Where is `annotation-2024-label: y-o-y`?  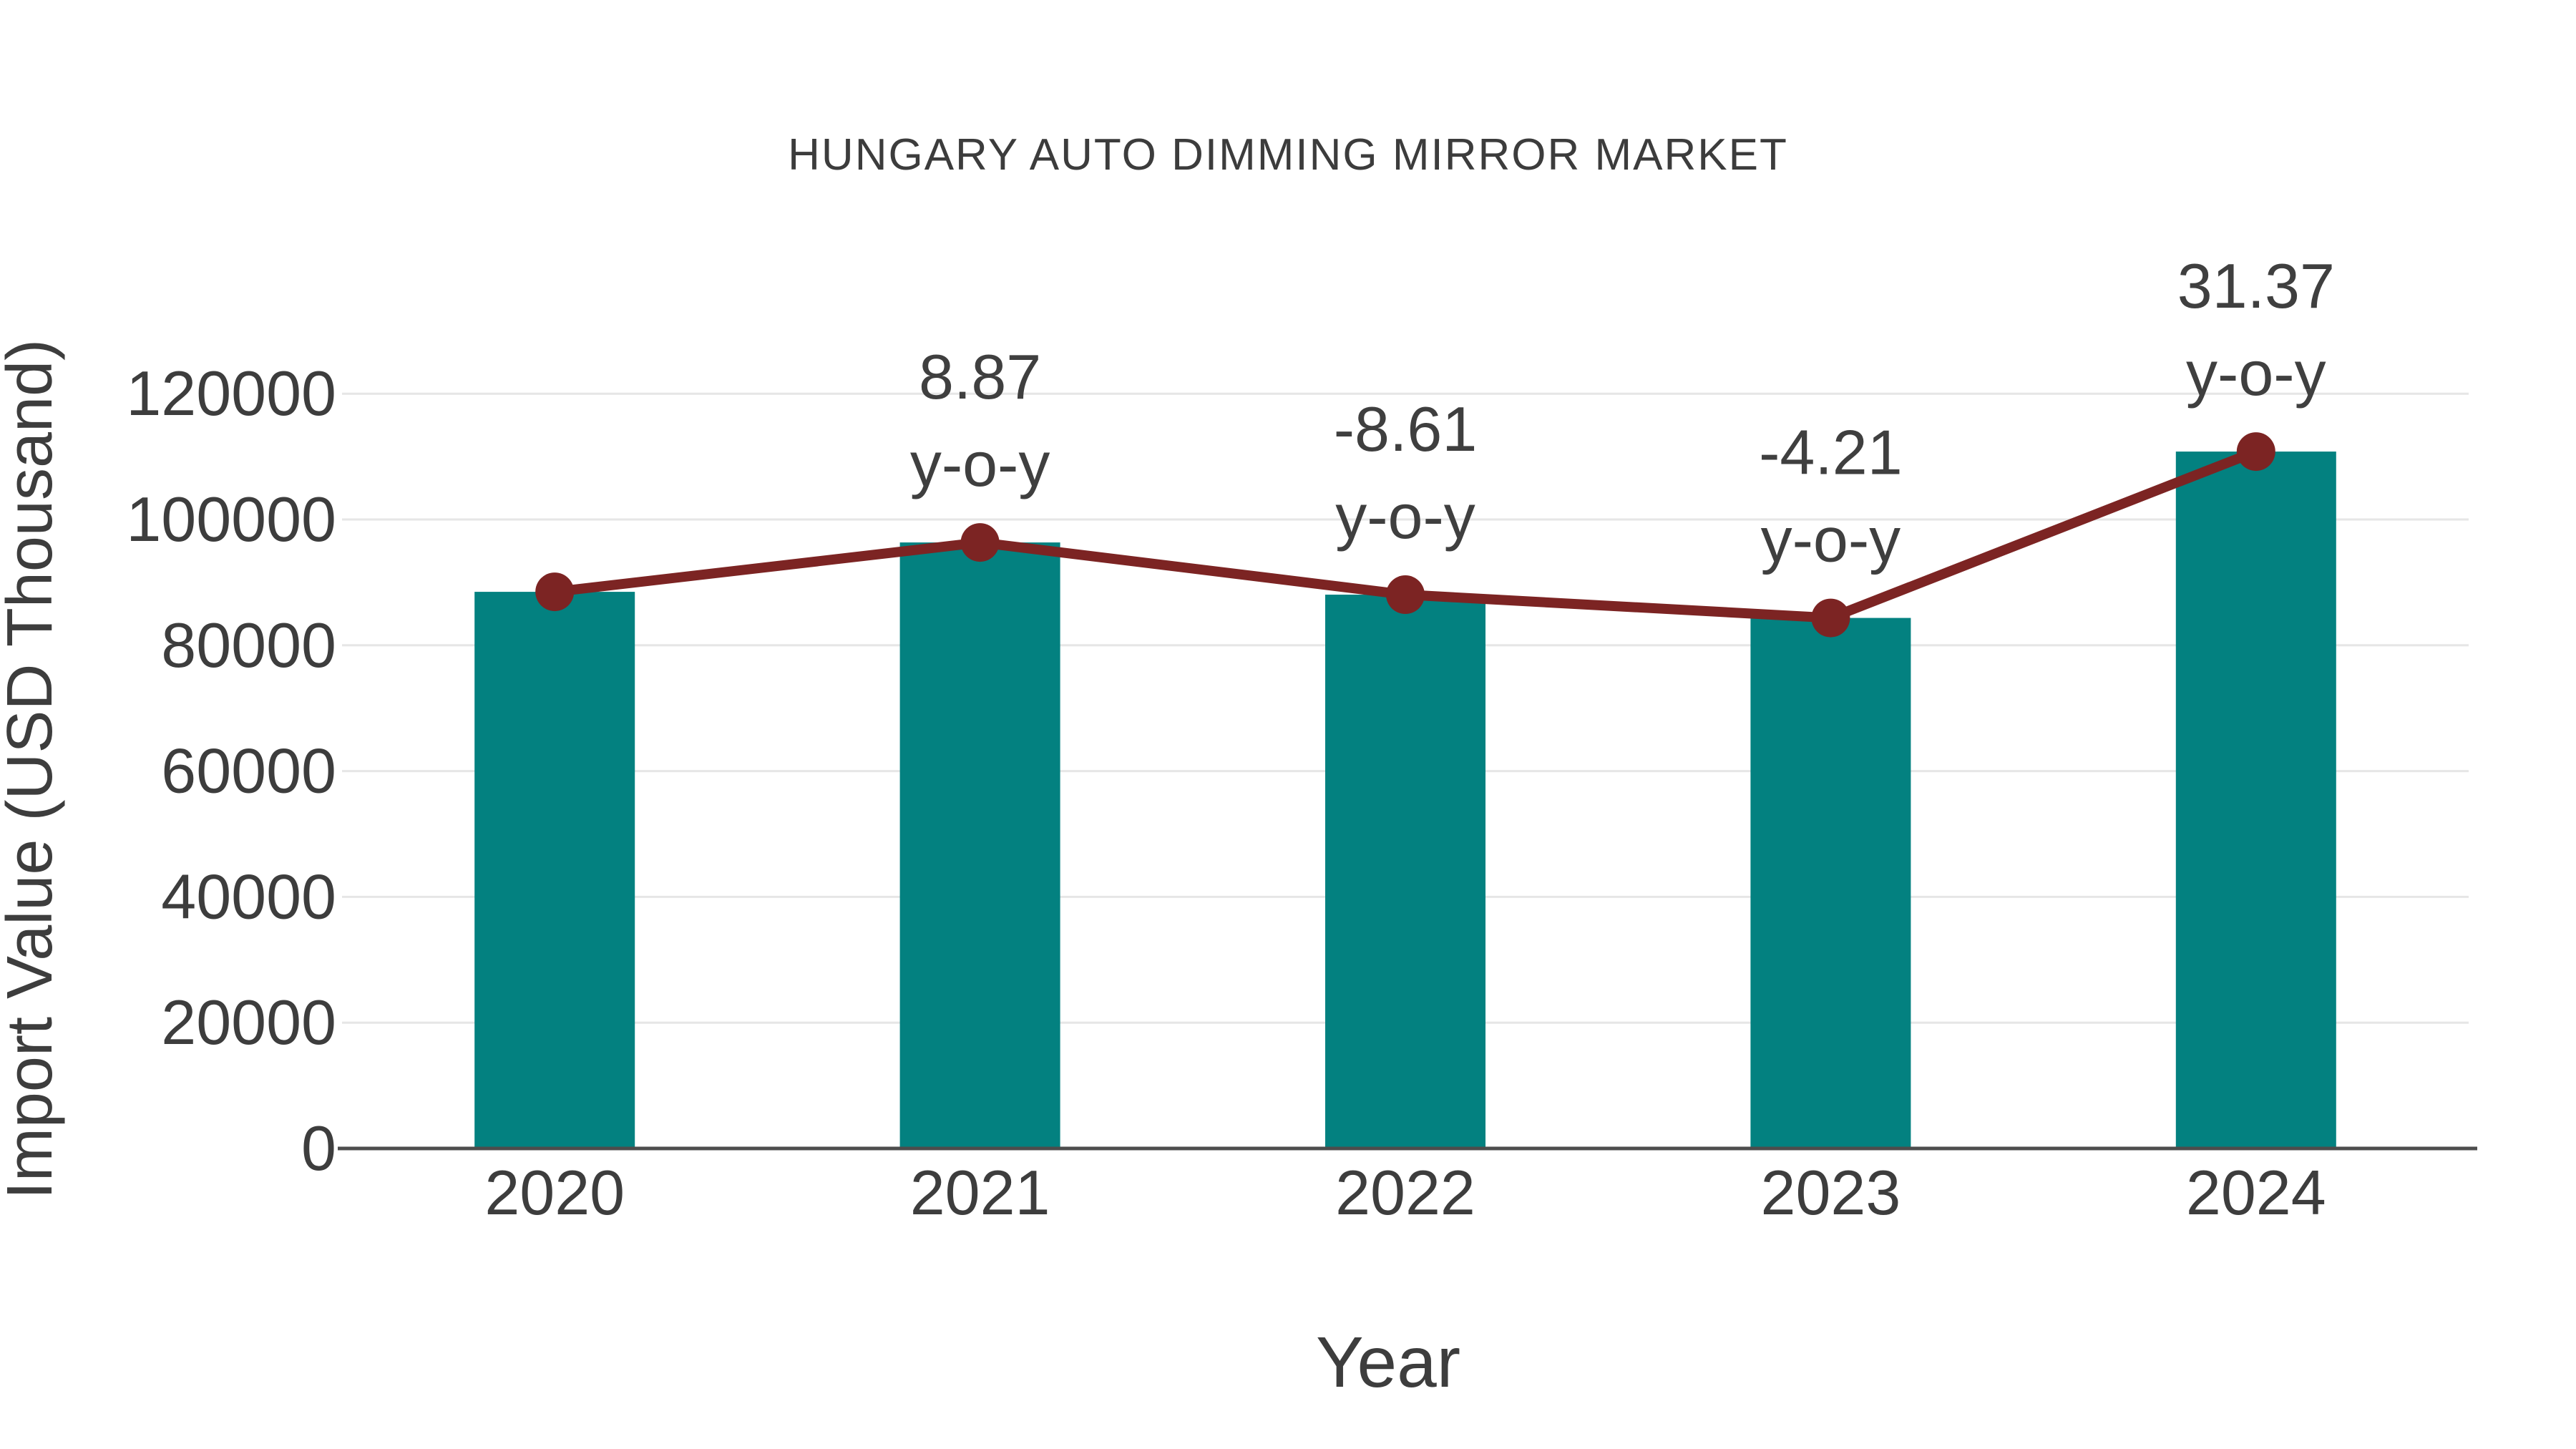 annotation-2024-label: y-o-y is located at coordinates (2256, 373).